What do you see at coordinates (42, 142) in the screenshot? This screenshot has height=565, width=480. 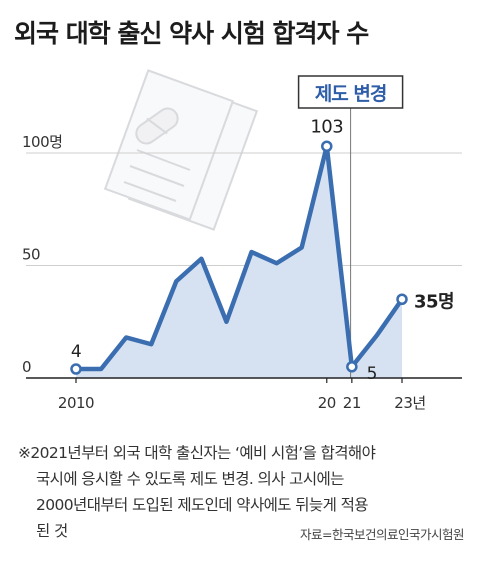 I see `y-tick-label: 100명` at bounding box center [42, 142].